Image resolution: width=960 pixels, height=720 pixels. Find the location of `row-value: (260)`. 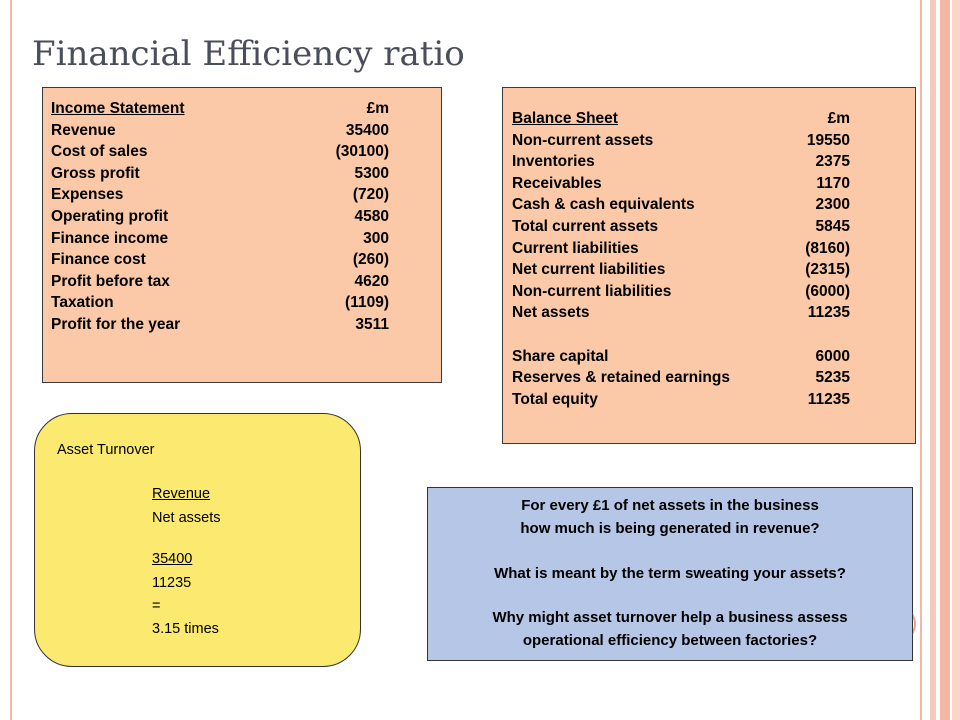

row-value: (260) is located at coordinates (370, 260).